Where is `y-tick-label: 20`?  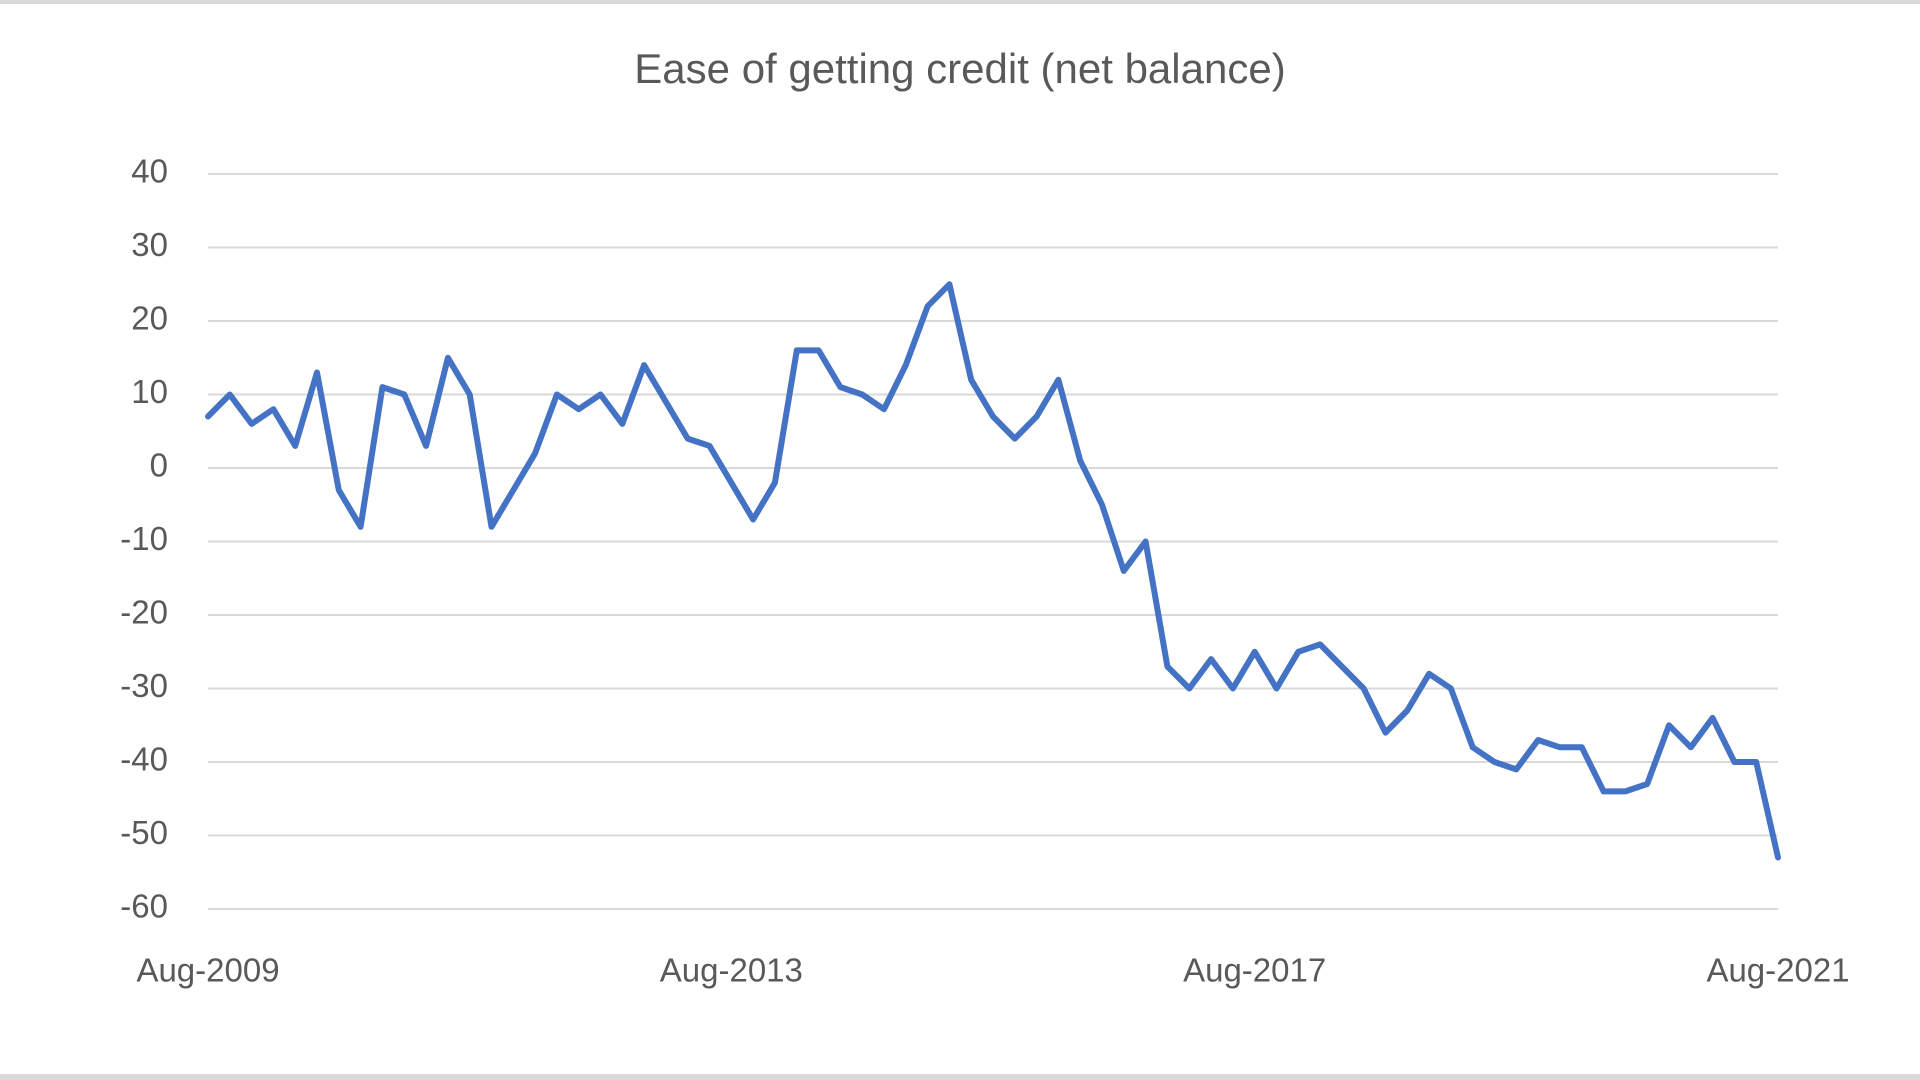
y-tick-label: 20 is located at coordinates (149, 318).